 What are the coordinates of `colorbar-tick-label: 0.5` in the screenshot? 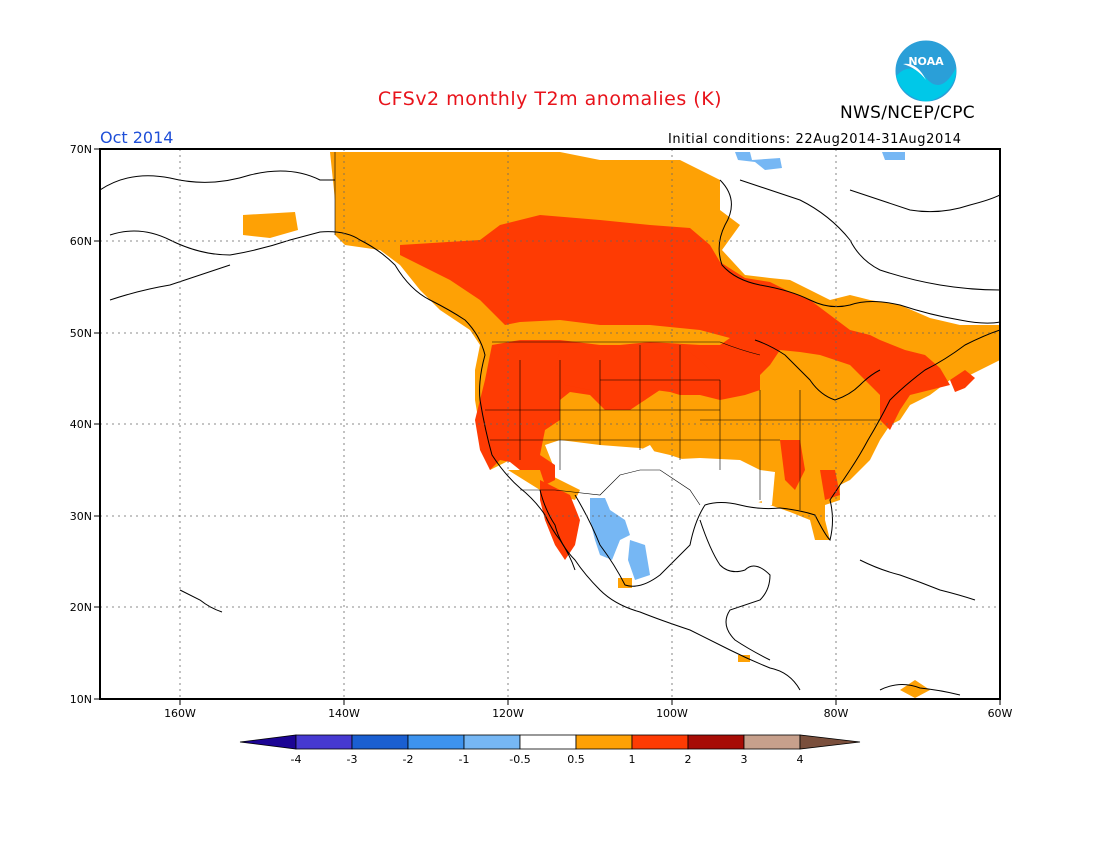 It's located at (576, 759).